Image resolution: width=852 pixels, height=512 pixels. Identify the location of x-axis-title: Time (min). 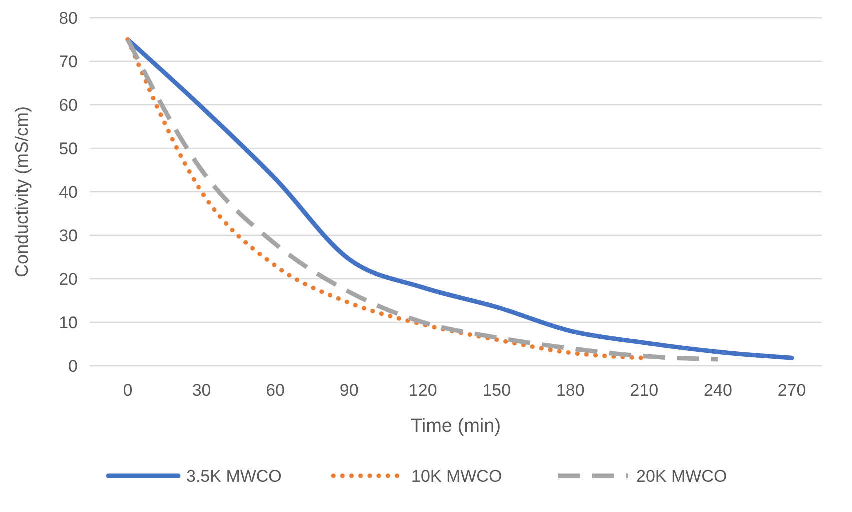
(456, 426).